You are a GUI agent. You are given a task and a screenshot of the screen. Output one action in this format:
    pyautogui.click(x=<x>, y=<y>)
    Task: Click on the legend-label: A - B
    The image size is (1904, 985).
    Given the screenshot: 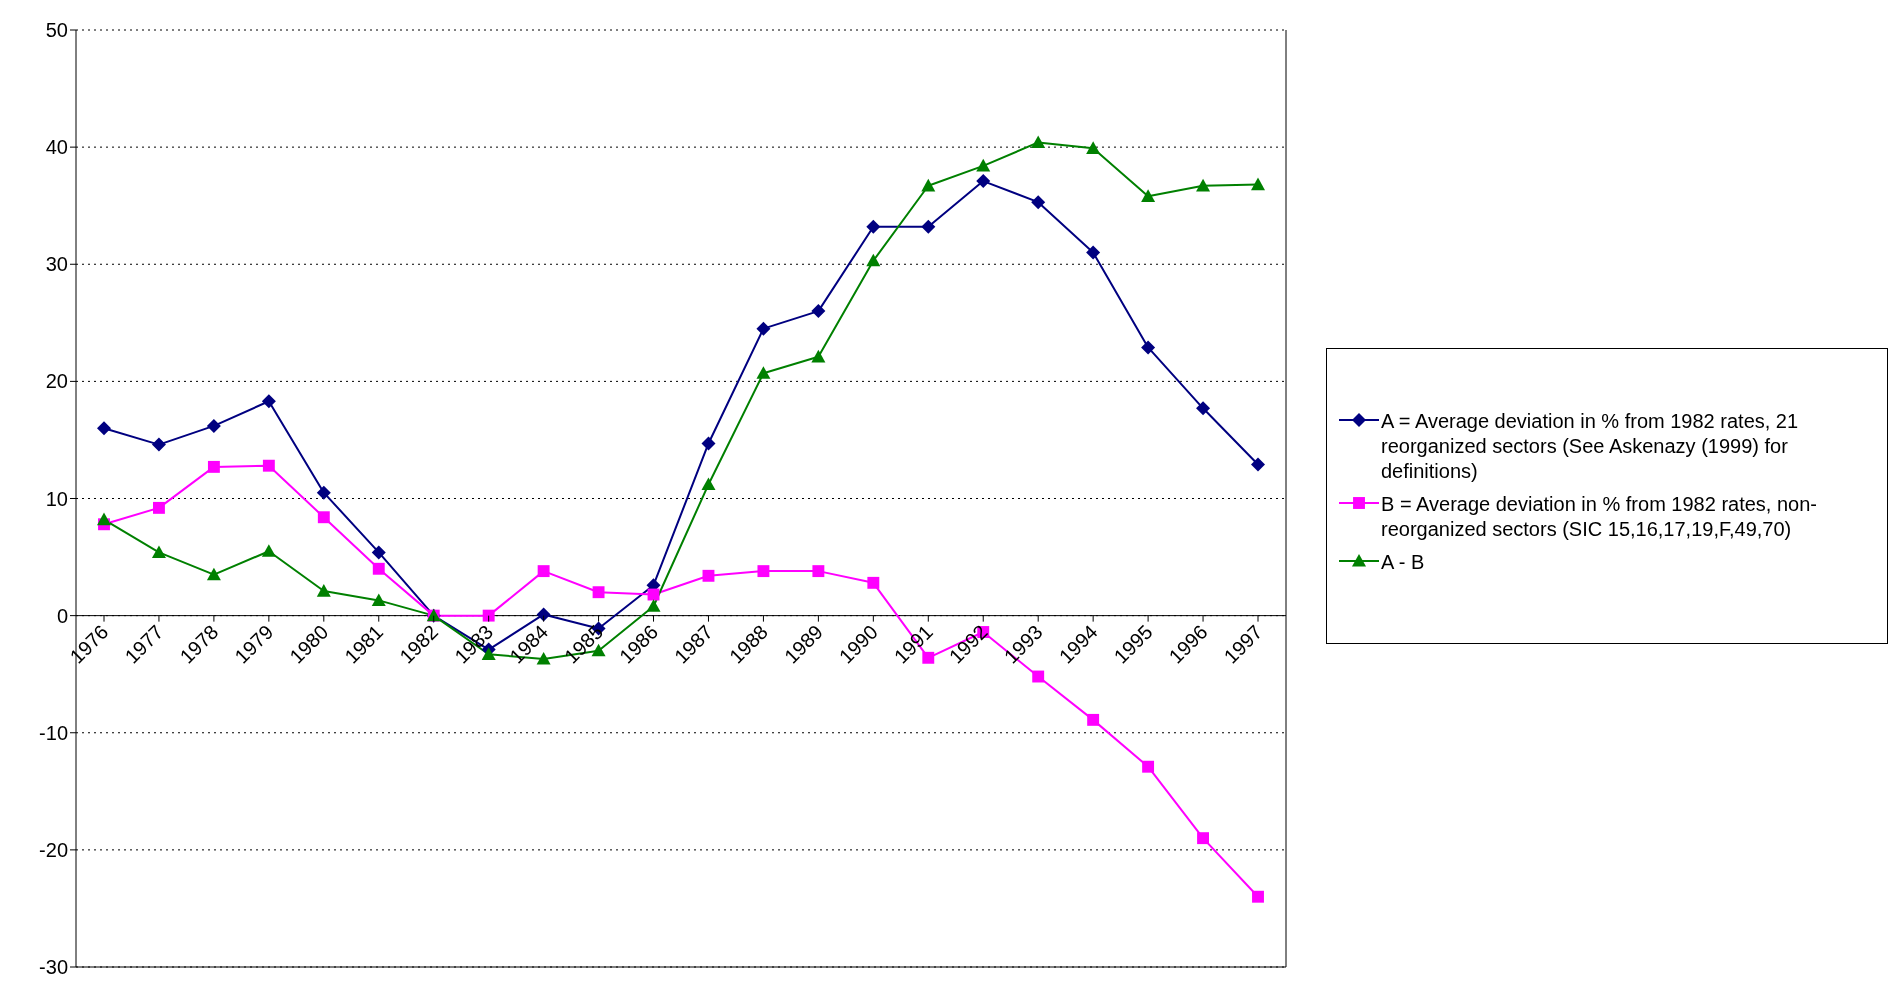 What is the action you would take?
    pyautogui.click(x=1403, y=562)
    